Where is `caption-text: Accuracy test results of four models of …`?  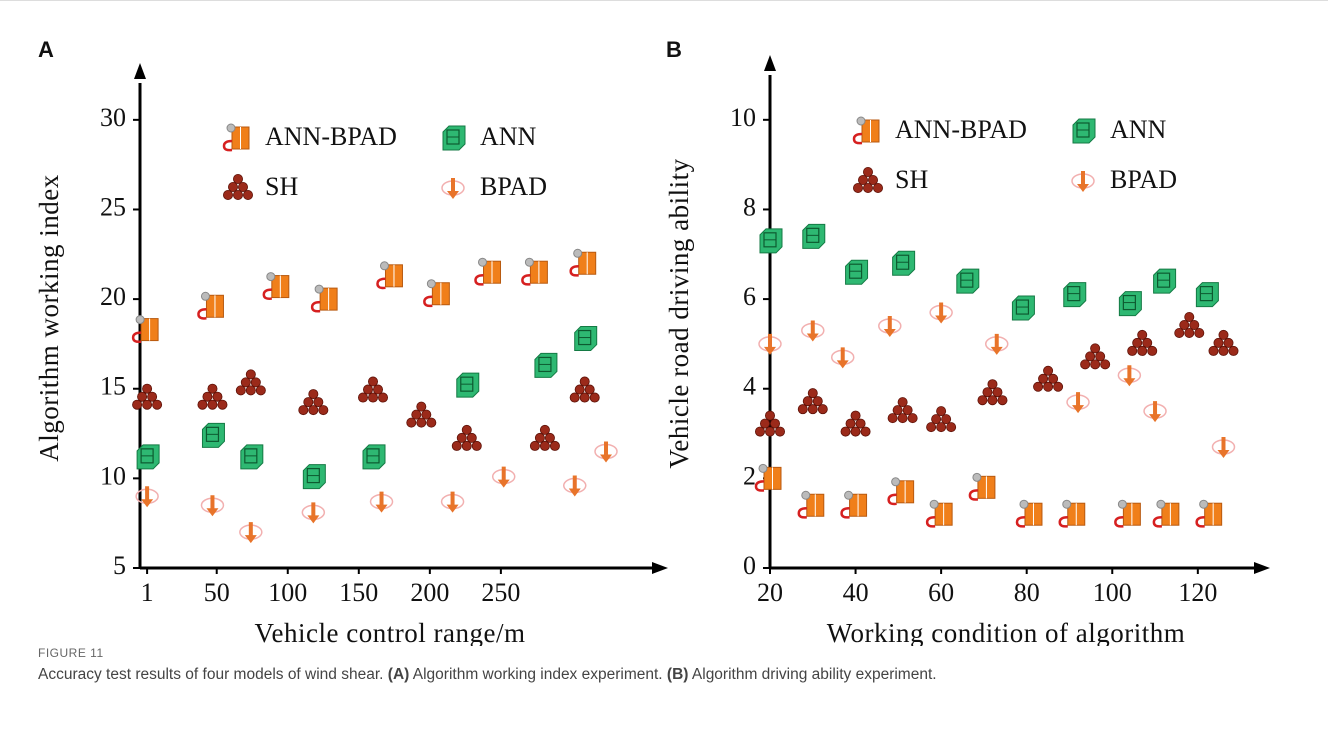
caption-text: Accuracy test results of four models of … is located at coordinates (663, 675).